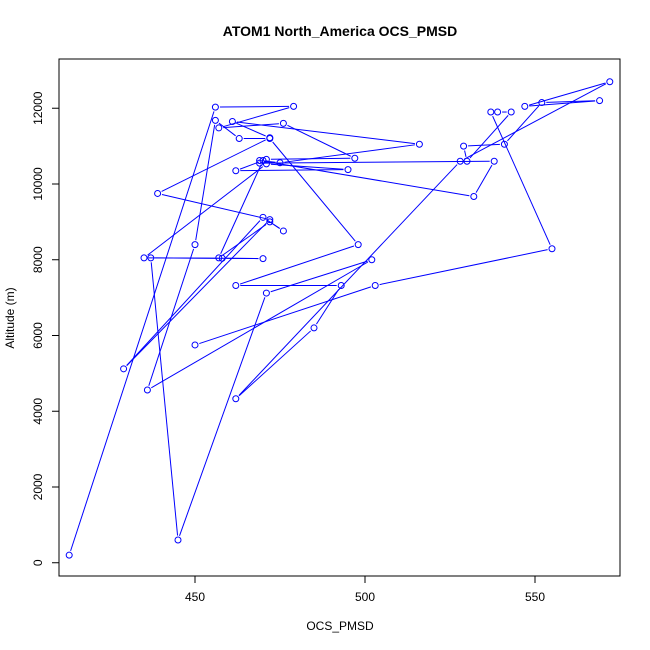  I want to click on y-tick-label: 4000, so click(38, 411).